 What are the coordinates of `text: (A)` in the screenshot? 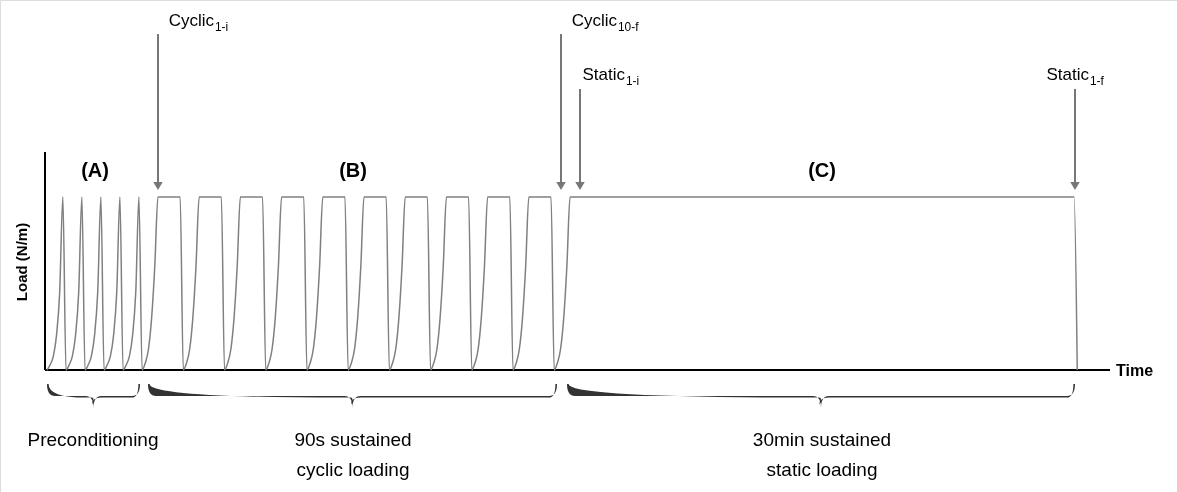 It's located at (95, 170).